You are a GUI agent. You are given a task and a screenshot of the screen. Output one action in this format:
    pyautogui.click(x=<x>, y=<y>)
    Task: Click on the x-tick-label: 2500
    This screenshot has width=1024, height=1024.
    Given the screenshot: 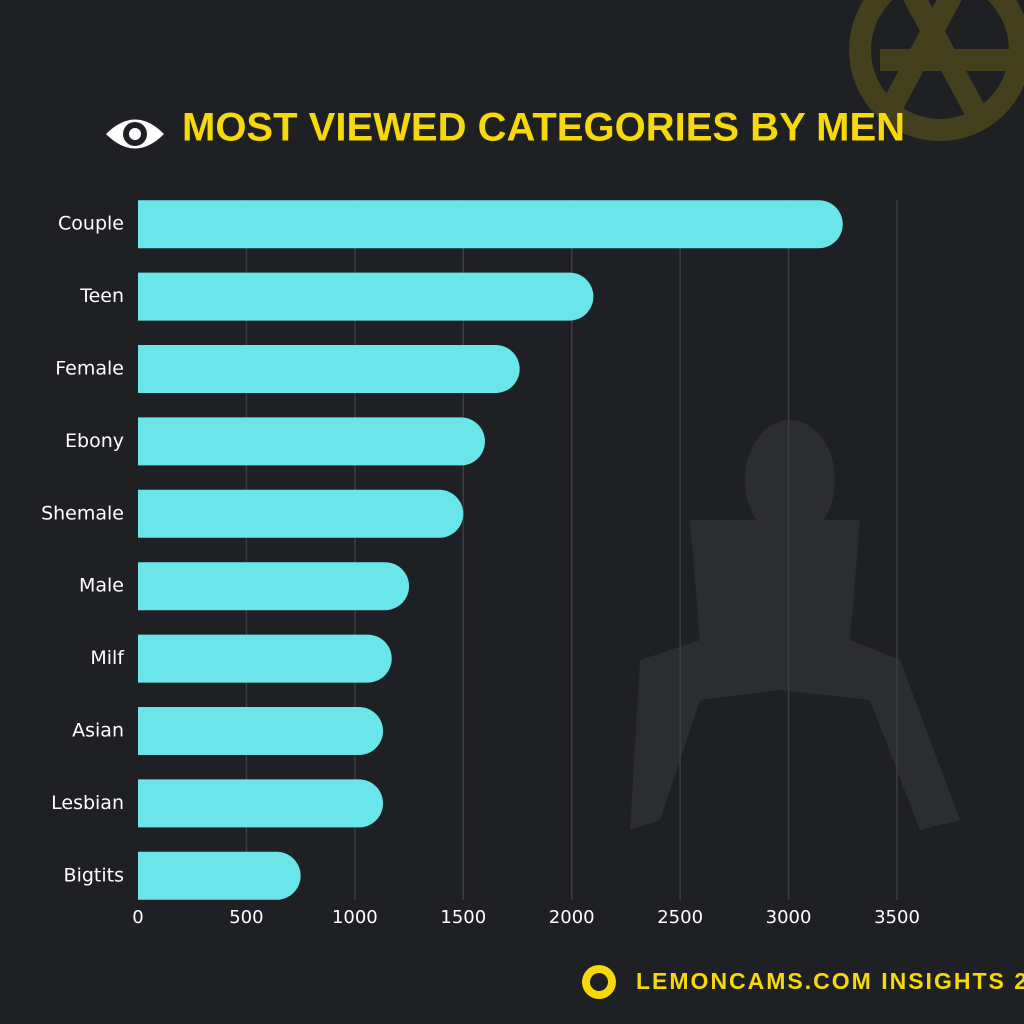 What is the action you would take?
    pyautogui.click(x=680, y=917)
    